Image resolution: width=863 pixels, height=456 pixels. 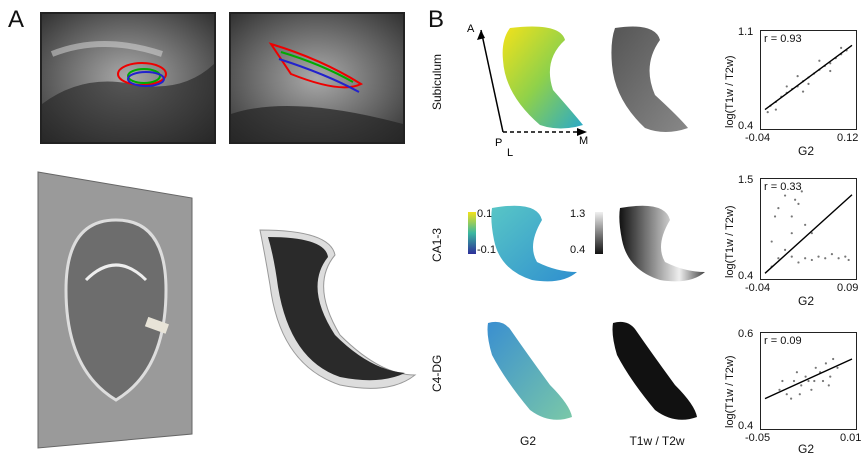 I want to click on hippocampus-3d-render-drawing, so click(x=338, y=309).